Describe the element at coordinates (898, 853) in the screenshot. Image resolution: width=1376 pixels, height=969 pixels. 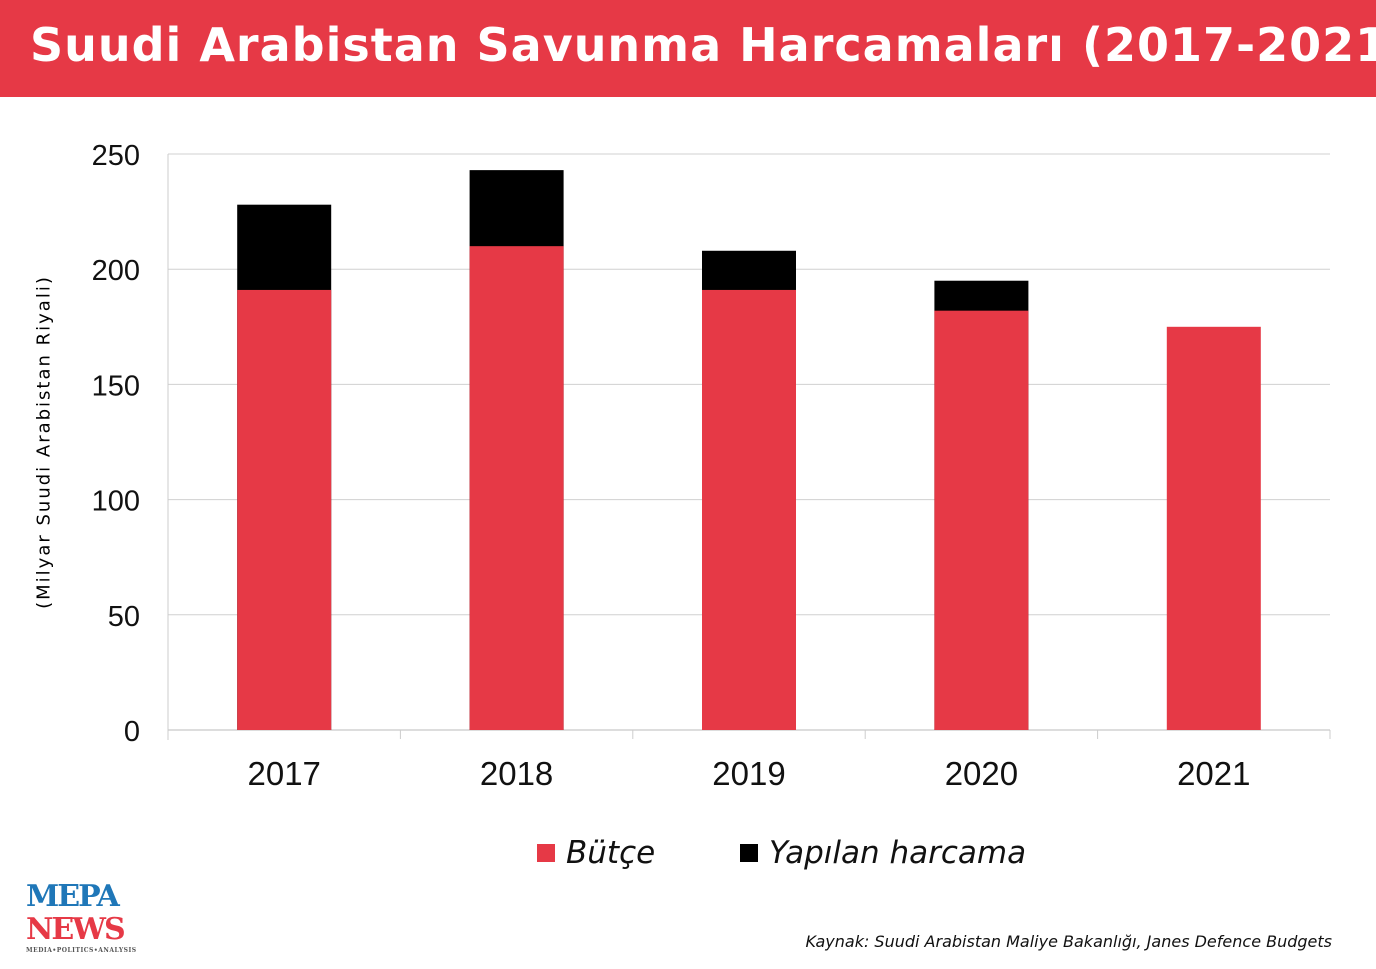
I see `legend-label-spending: Yapılan harcama` at that location.